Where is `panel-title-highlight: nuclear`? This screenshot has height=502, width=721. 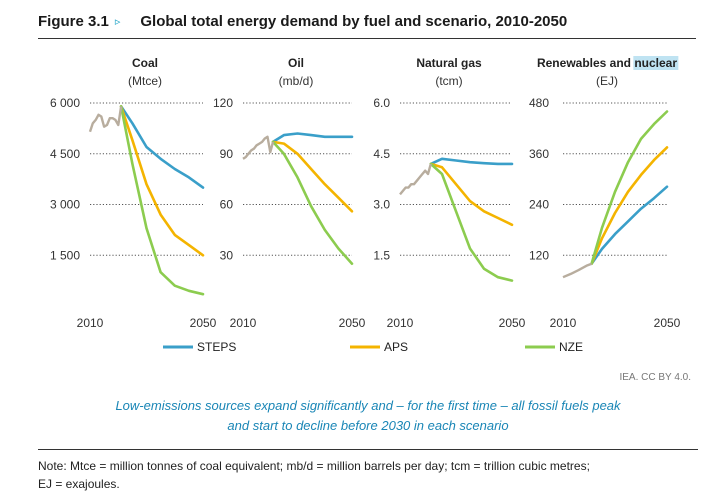
panel-title-highlight: nuclear is located at coordinates (655, 63).